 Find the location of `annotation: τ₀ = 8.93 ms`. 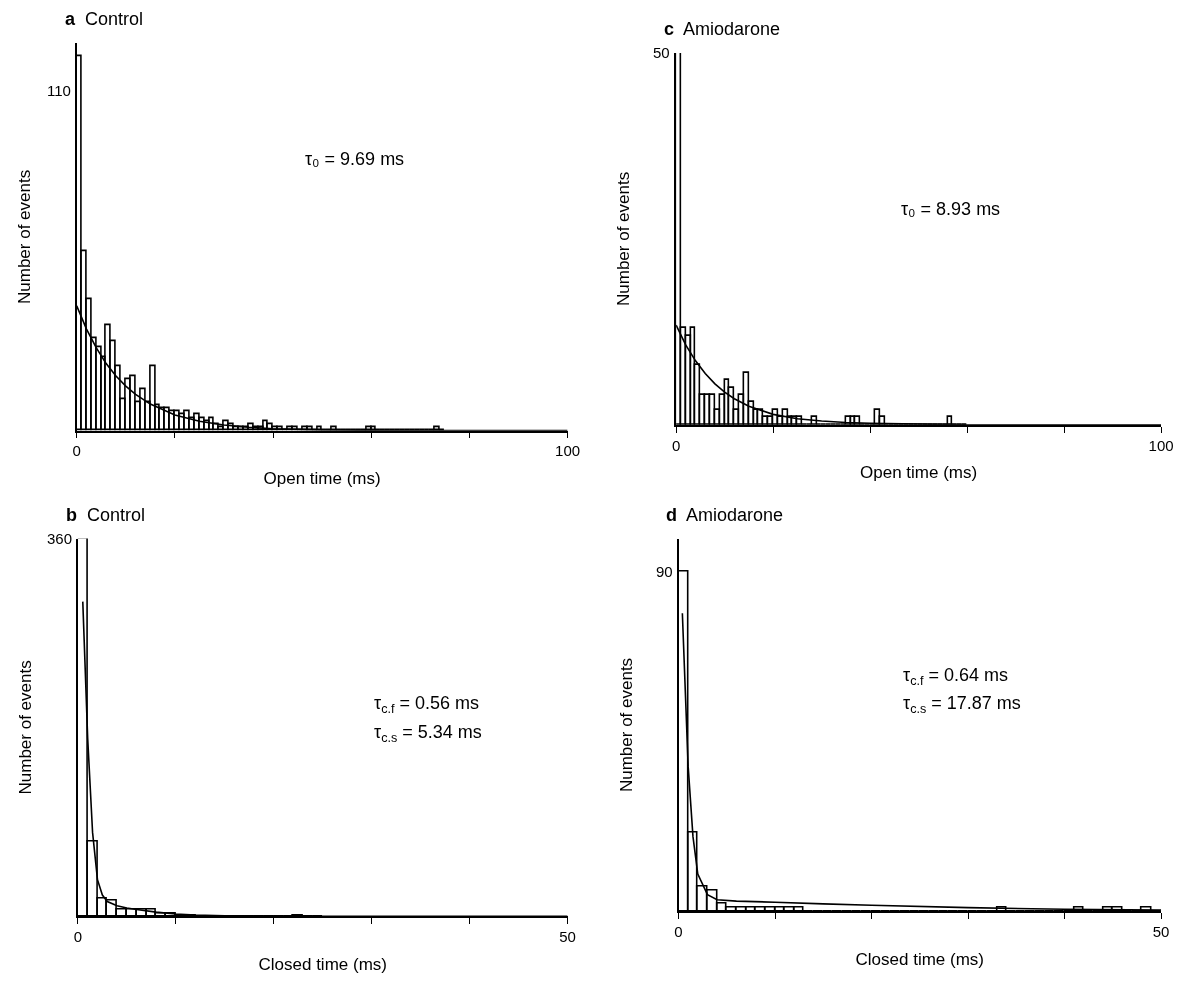

annotation: τ₀ = 8.93 ms is located at coordinates (951, 209).